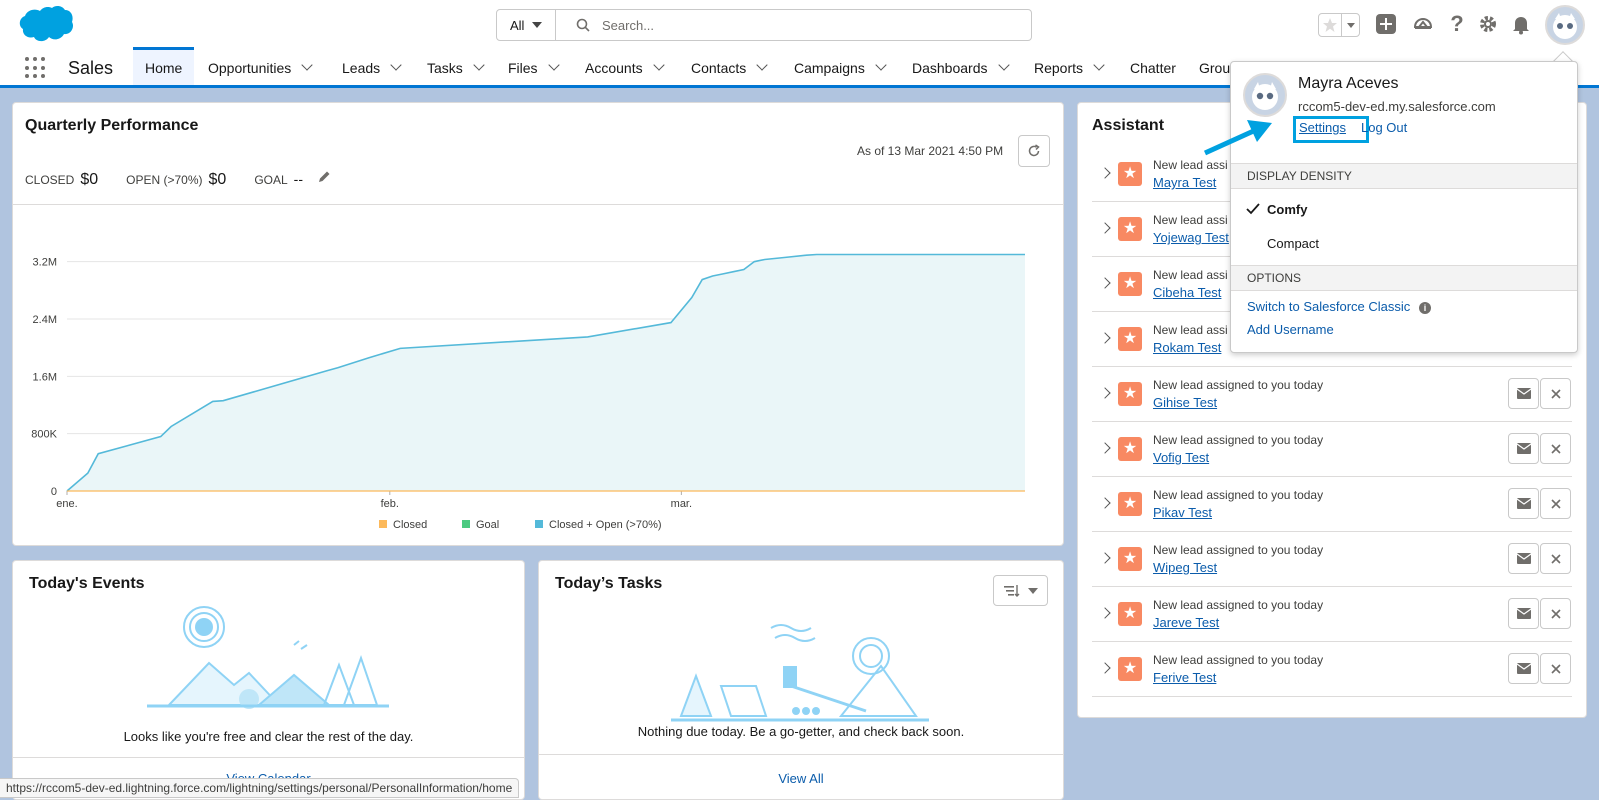 The image size is (1599, 800). Describe the element at coordinates (324, 177) in the screenshot. I see `edit-pencil-icon` at that location.